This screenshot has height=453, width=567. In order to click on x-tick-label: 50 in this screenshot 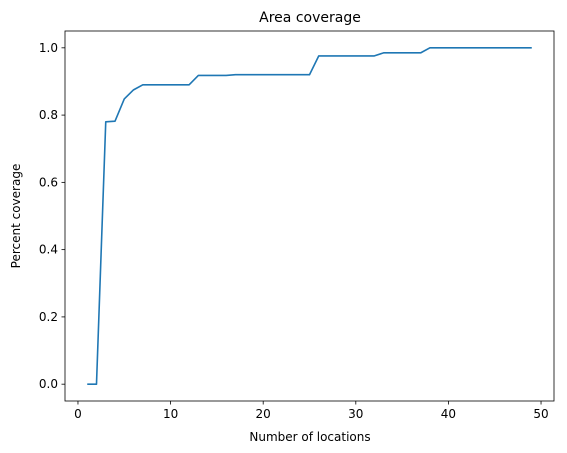, I will do `click(540, 414)`.